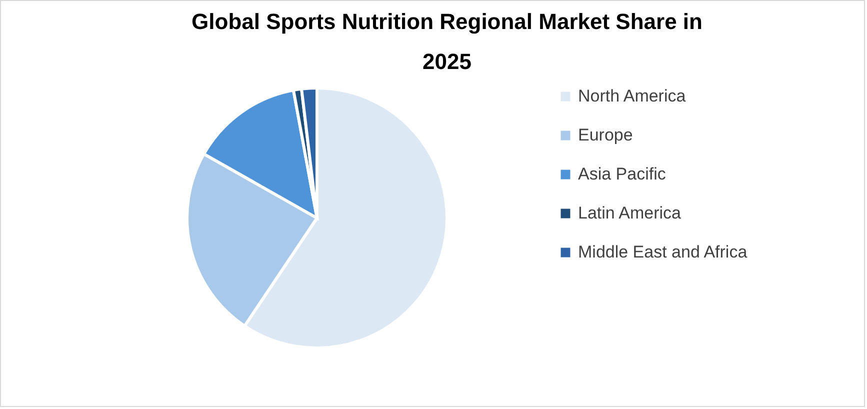  I want to click on legend-label: North America, so click(632, 96).